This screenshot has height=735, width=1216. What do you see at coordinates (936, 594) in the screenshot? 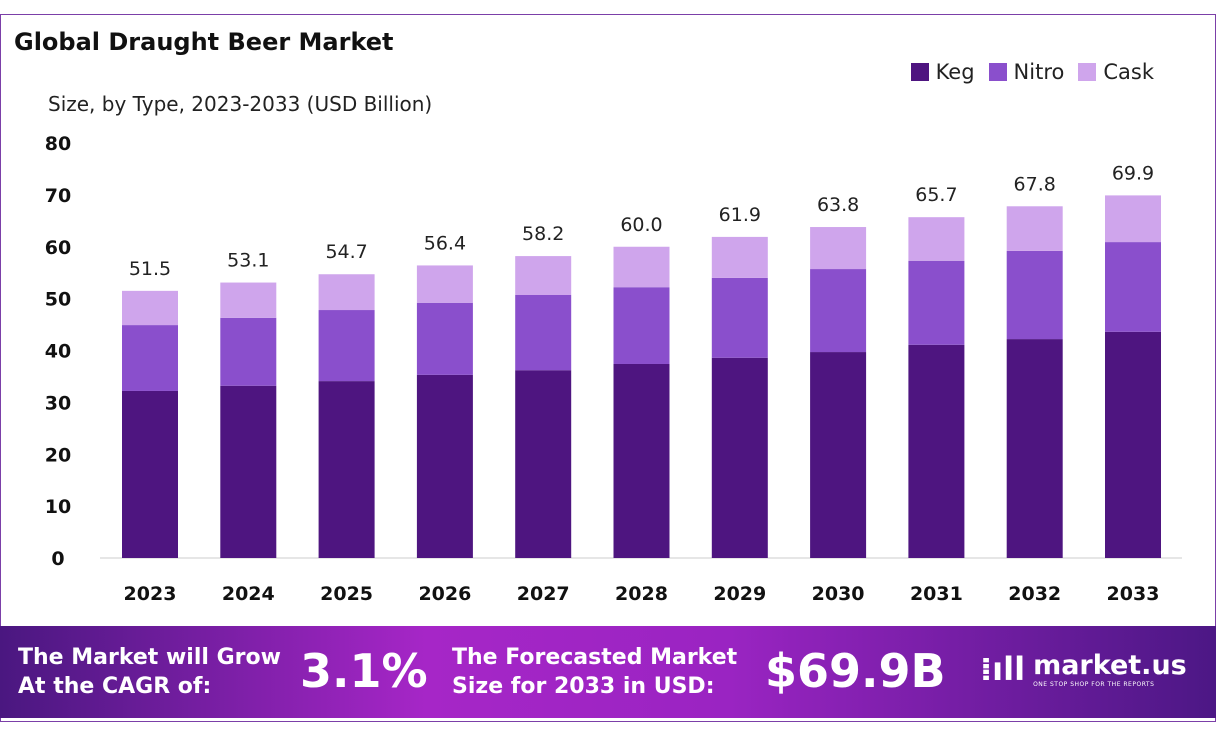
I see `x-tick-label: 2031` at bounding box center [936, 594].